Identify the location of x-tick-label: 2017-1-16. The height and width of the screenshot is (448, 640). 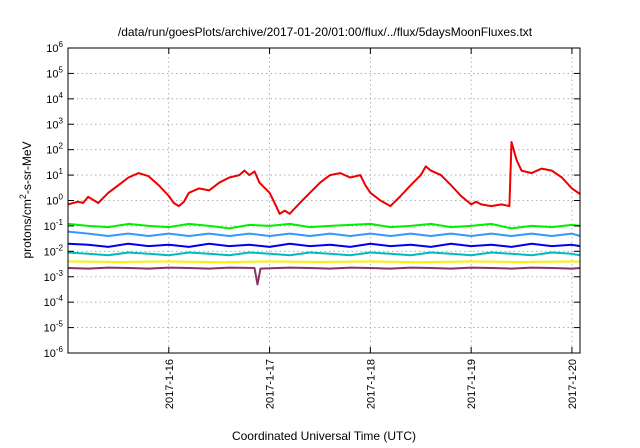
(170, 384).